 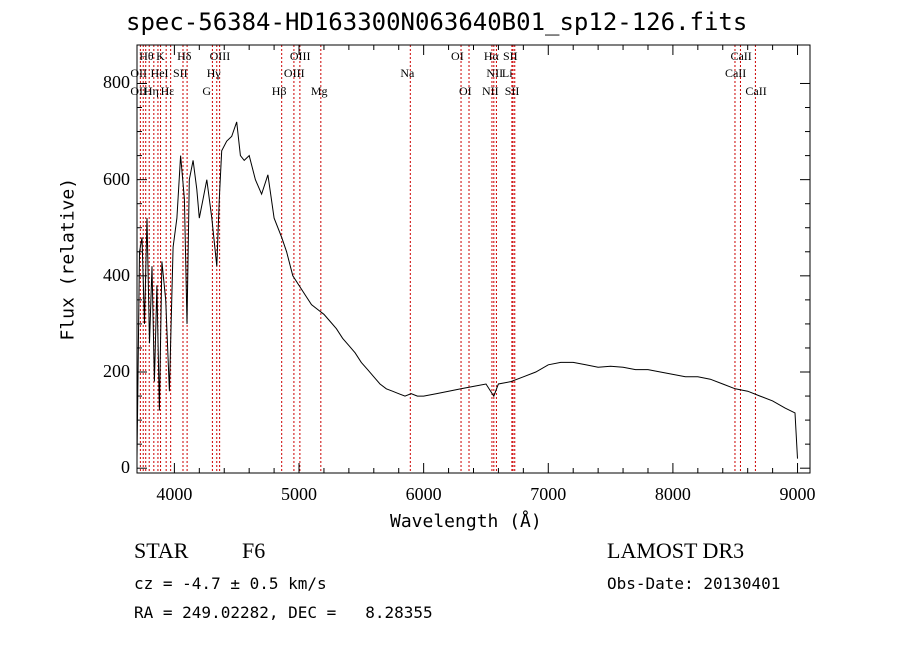 What do you see at coordinates (161, 550) in the screenshot?
I see `object-class: STAR` at bounding box center [161, 550].